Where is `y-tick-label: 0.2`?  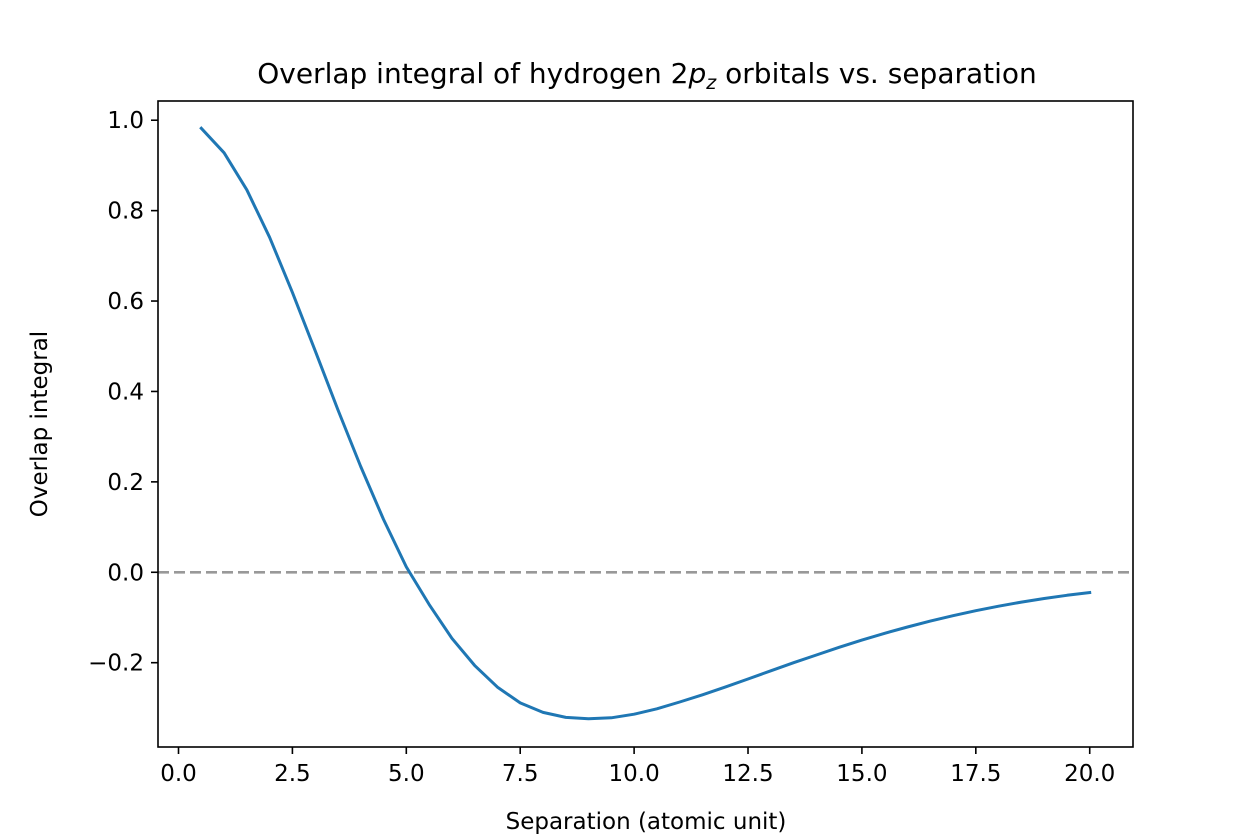 y-tick-label: 0.2 is located at coordinates (125, 483).